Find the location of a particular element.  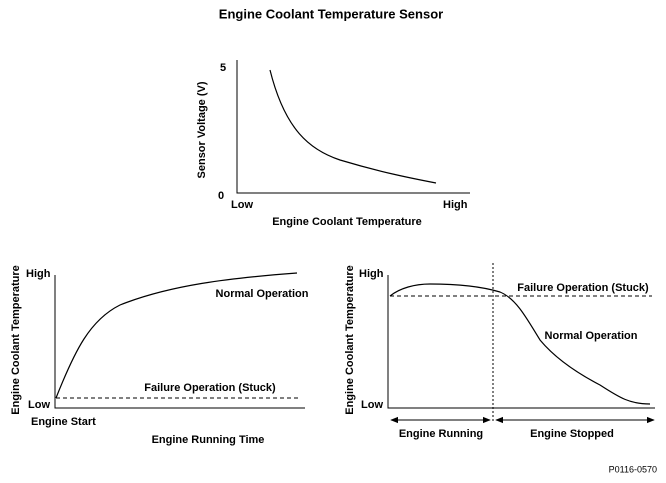

title: Engine Coolant Temperature Sensor is located at coordinates (331, 13).